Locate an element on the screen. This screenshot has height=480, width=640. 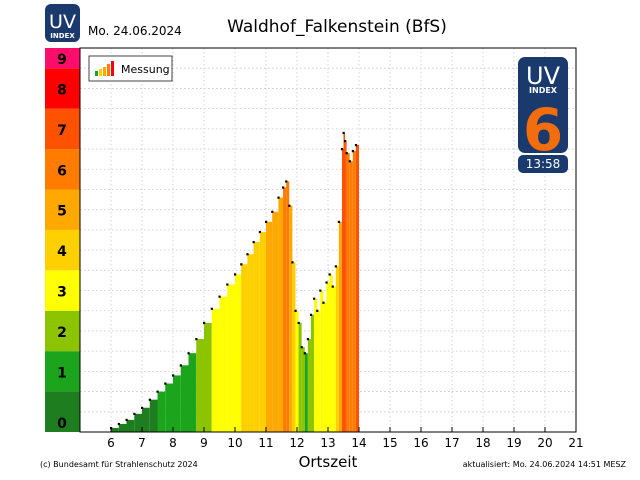
current-uv-time: 13:58 is located at coordinates (543, 164).